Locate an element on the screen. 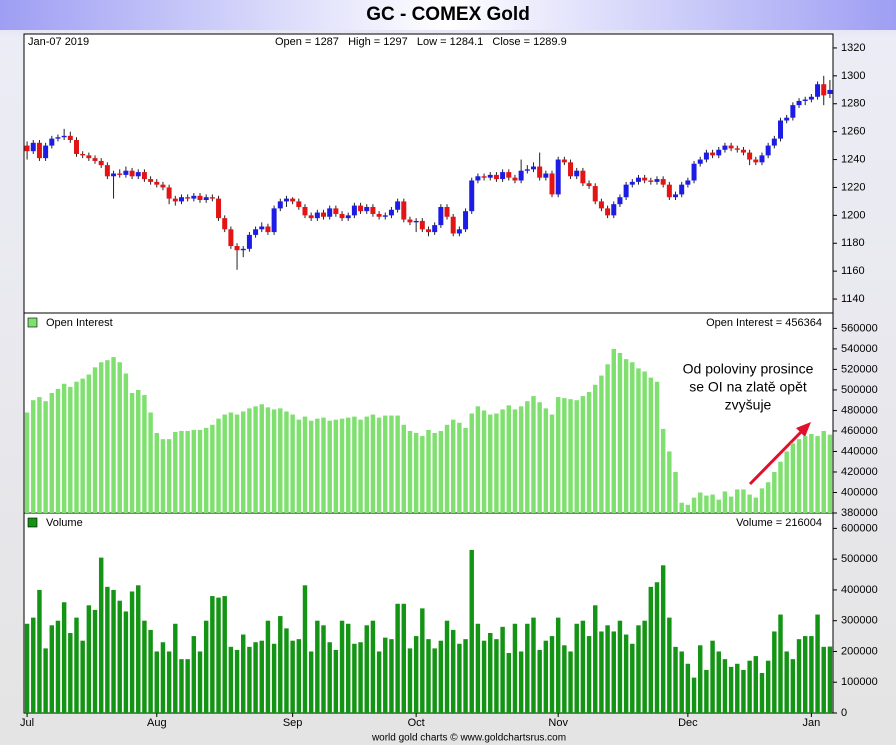 This screenshot has height=745, width=896. y-tick-label: 440000 is located at coordinates (859, 451).